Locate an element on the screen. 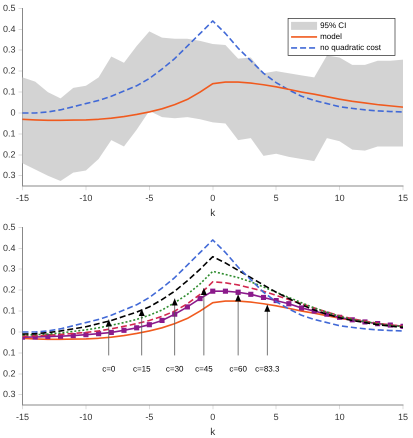  annotation: c=60 is located at coordinates (238, 369).